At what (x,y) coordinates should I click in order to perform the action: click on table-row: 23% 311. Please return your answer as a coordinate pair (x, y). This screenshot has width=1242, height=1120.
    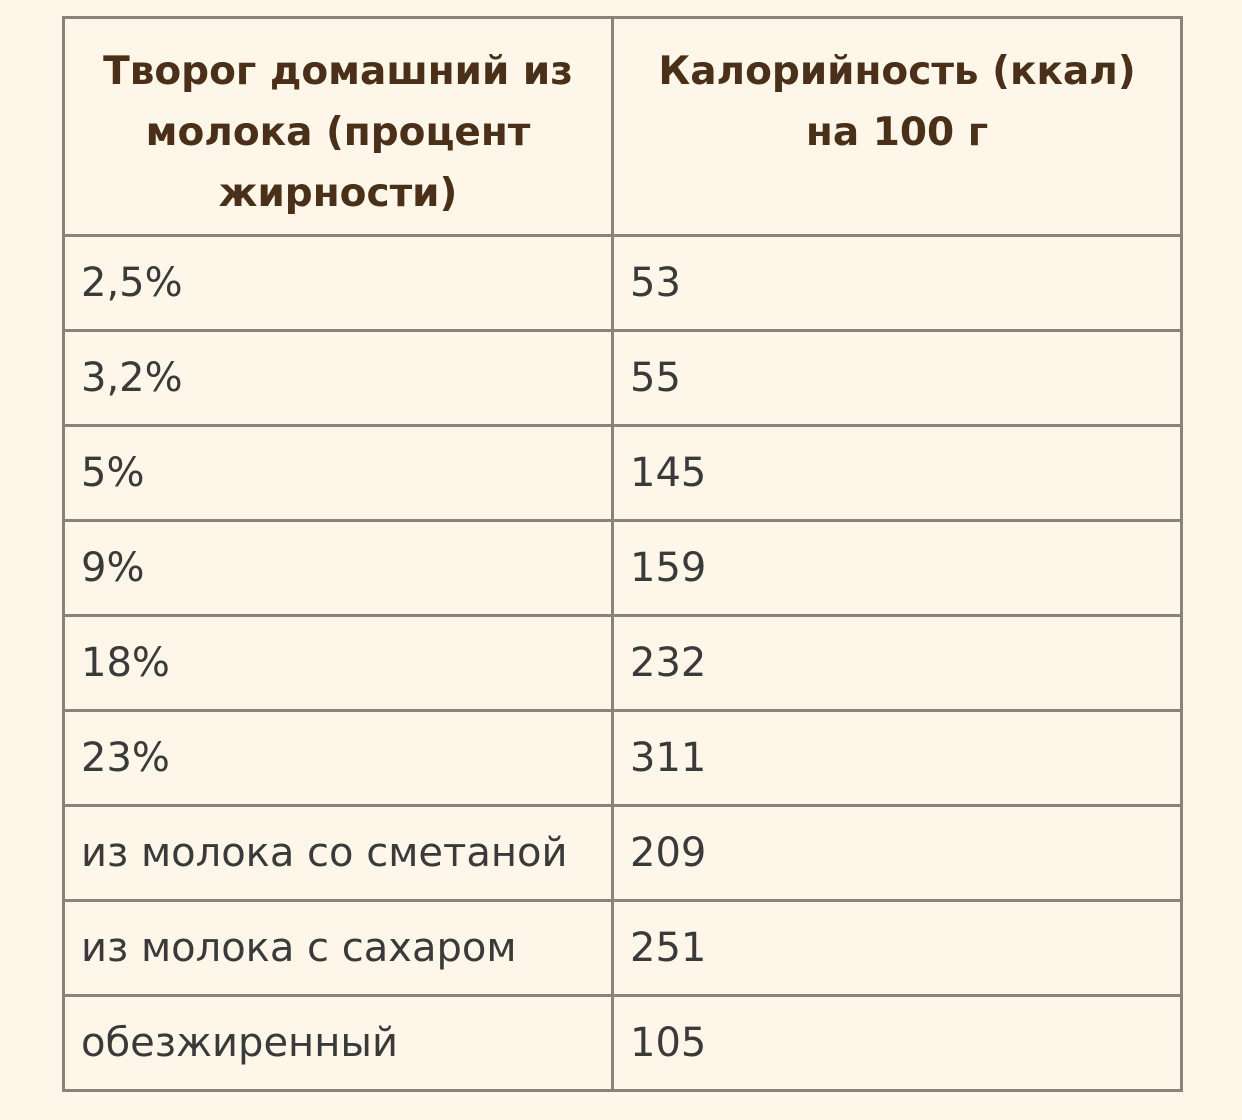
    Looking at the image, I should click on (622, 758).